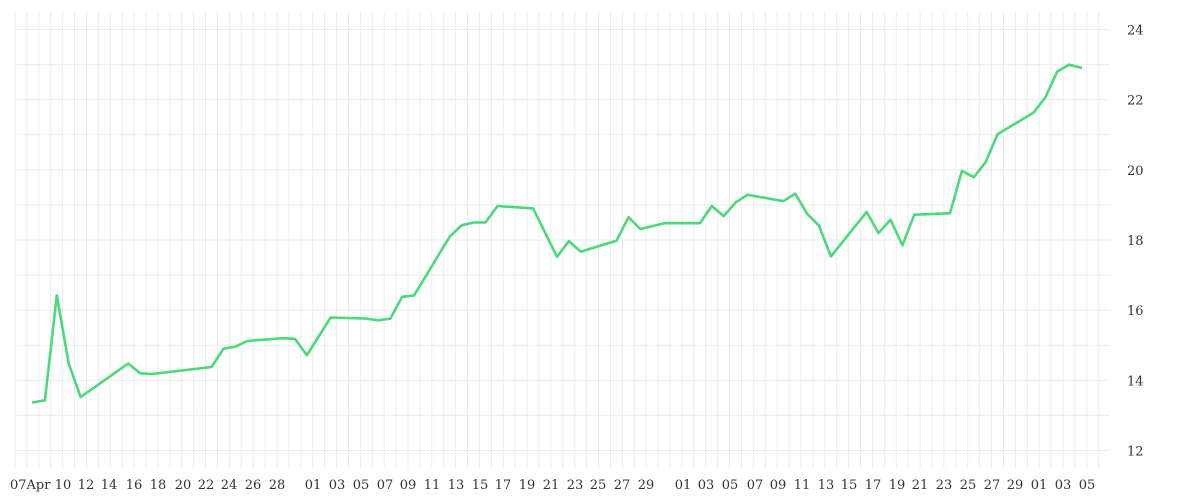 Image resolution: width=1200 pixels, height=500 pixels. I want to click on y-tick-label: 20, so click(1135, 171).